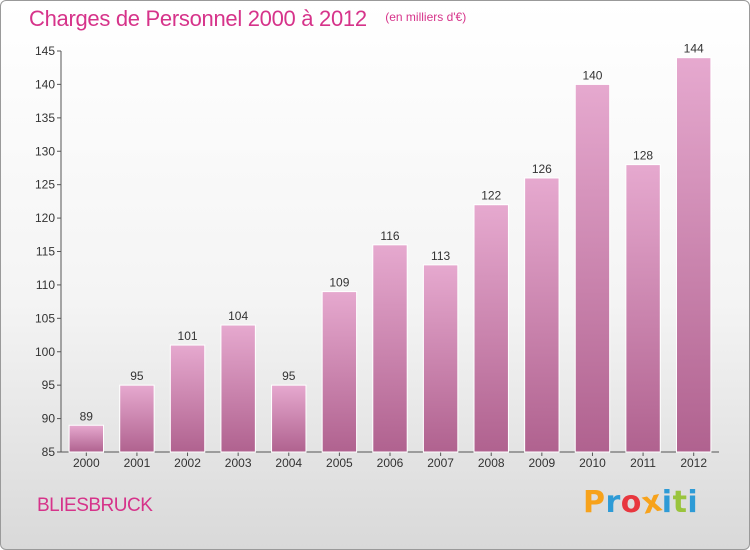 The height and width of the screenshot is (550, 750). Describe the element at coordinates (339, 283) in the screenshot. I see `data-label-2005: 109` at that location.